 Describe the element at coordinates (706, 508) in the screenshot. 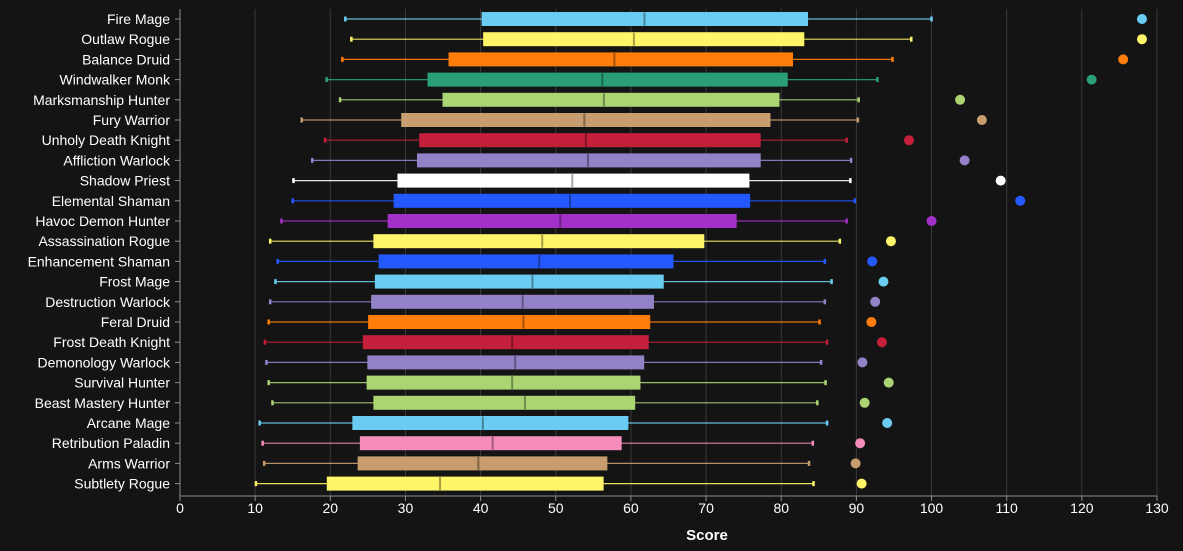

I see `x-tick-label: 70` at that location.